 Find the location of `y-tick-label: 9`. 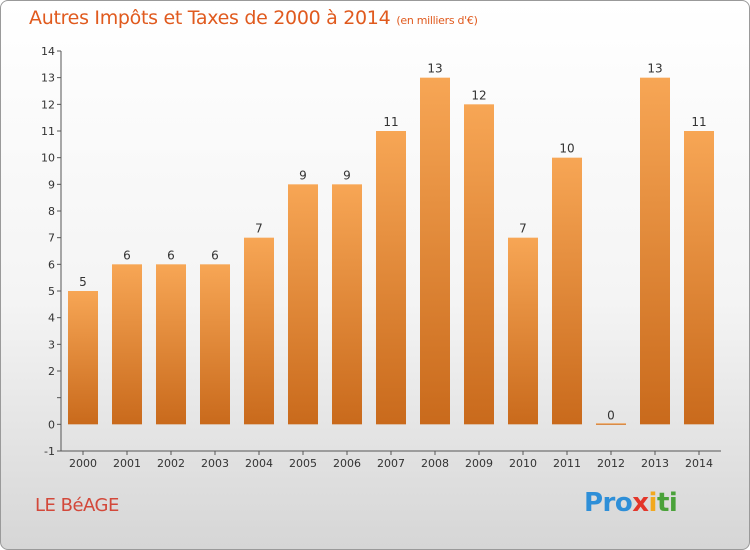

y-tick-label: 9 is located at coordinates (51, 184).